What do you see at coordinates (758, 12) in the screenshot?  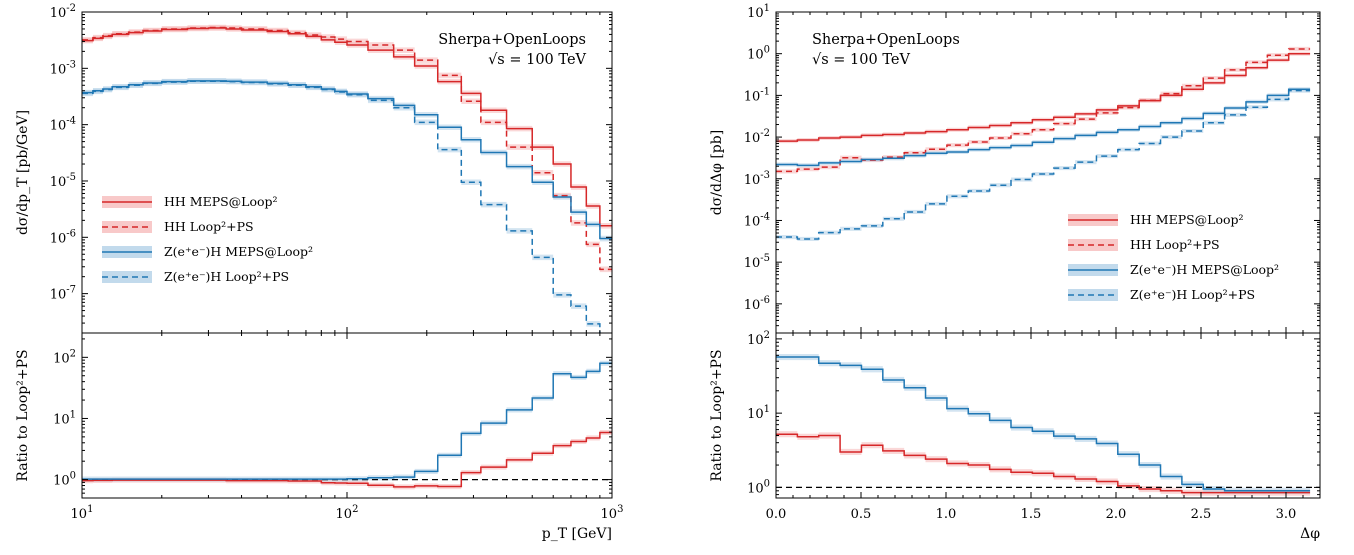 I see `y-tick-label: 10¹` at bounding box center [758, 12].